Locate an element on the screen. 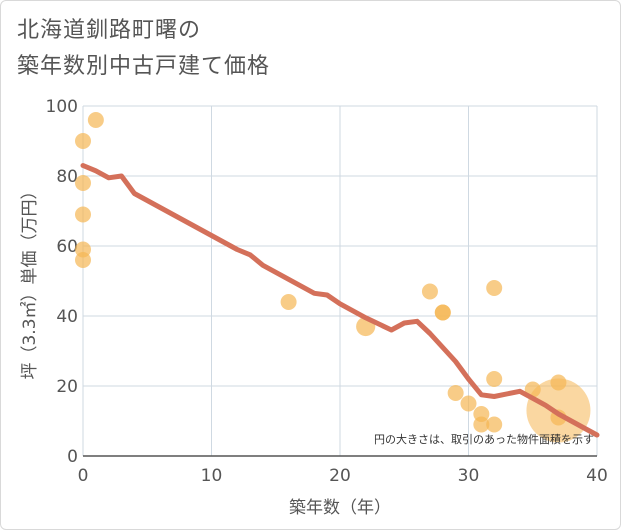 The width and height of the screenshot is (621, 530). chart-title: 北海道釧路町曙の 築年数別中古戸建て価格 is located at coordinates (143, 49).